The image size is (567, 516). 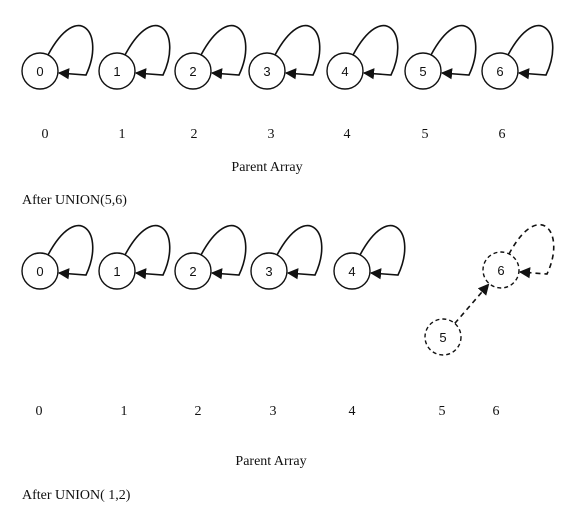 I want to click on stage2-index-3: 3, so click(x=273, y=411).